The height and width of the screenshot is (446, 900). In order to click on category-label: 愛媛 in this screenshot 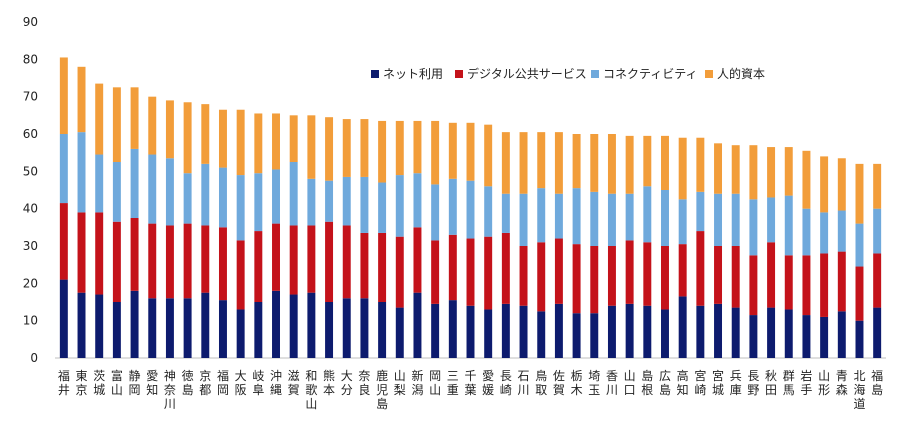, I will do `click(488, 383)`.